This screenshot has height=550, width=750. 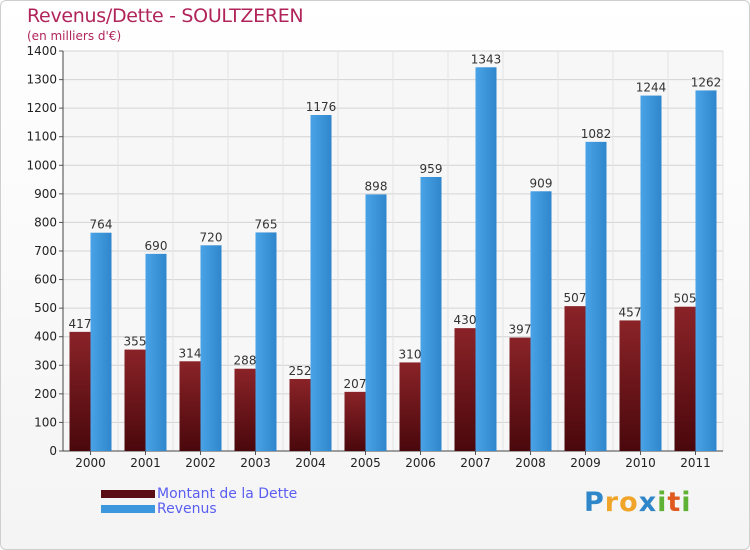 I want to click on x-tick-label: 2010, so click(x=640, y=463).